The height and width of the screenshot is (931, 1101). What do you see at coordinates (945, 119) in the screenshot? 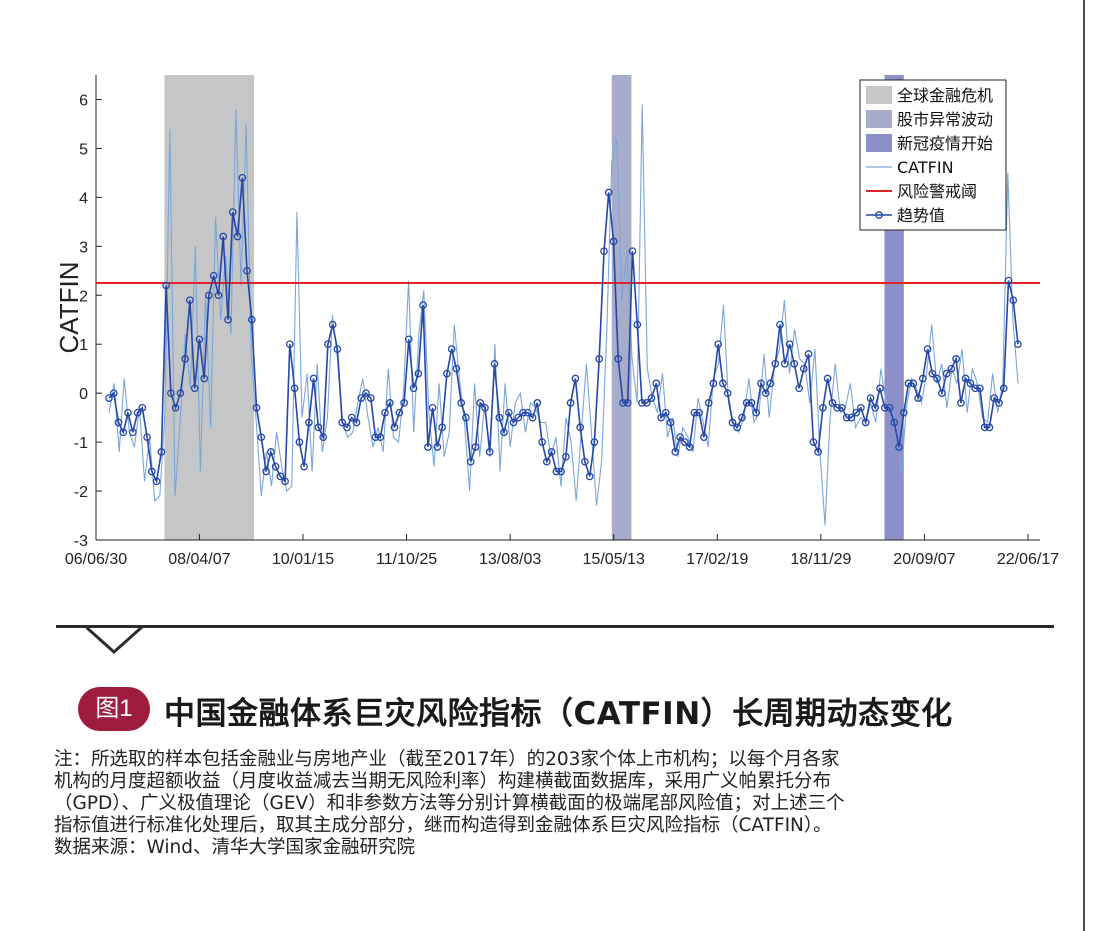
I see `legend-label: 股市异常波动` at bounding box center [945, 119].